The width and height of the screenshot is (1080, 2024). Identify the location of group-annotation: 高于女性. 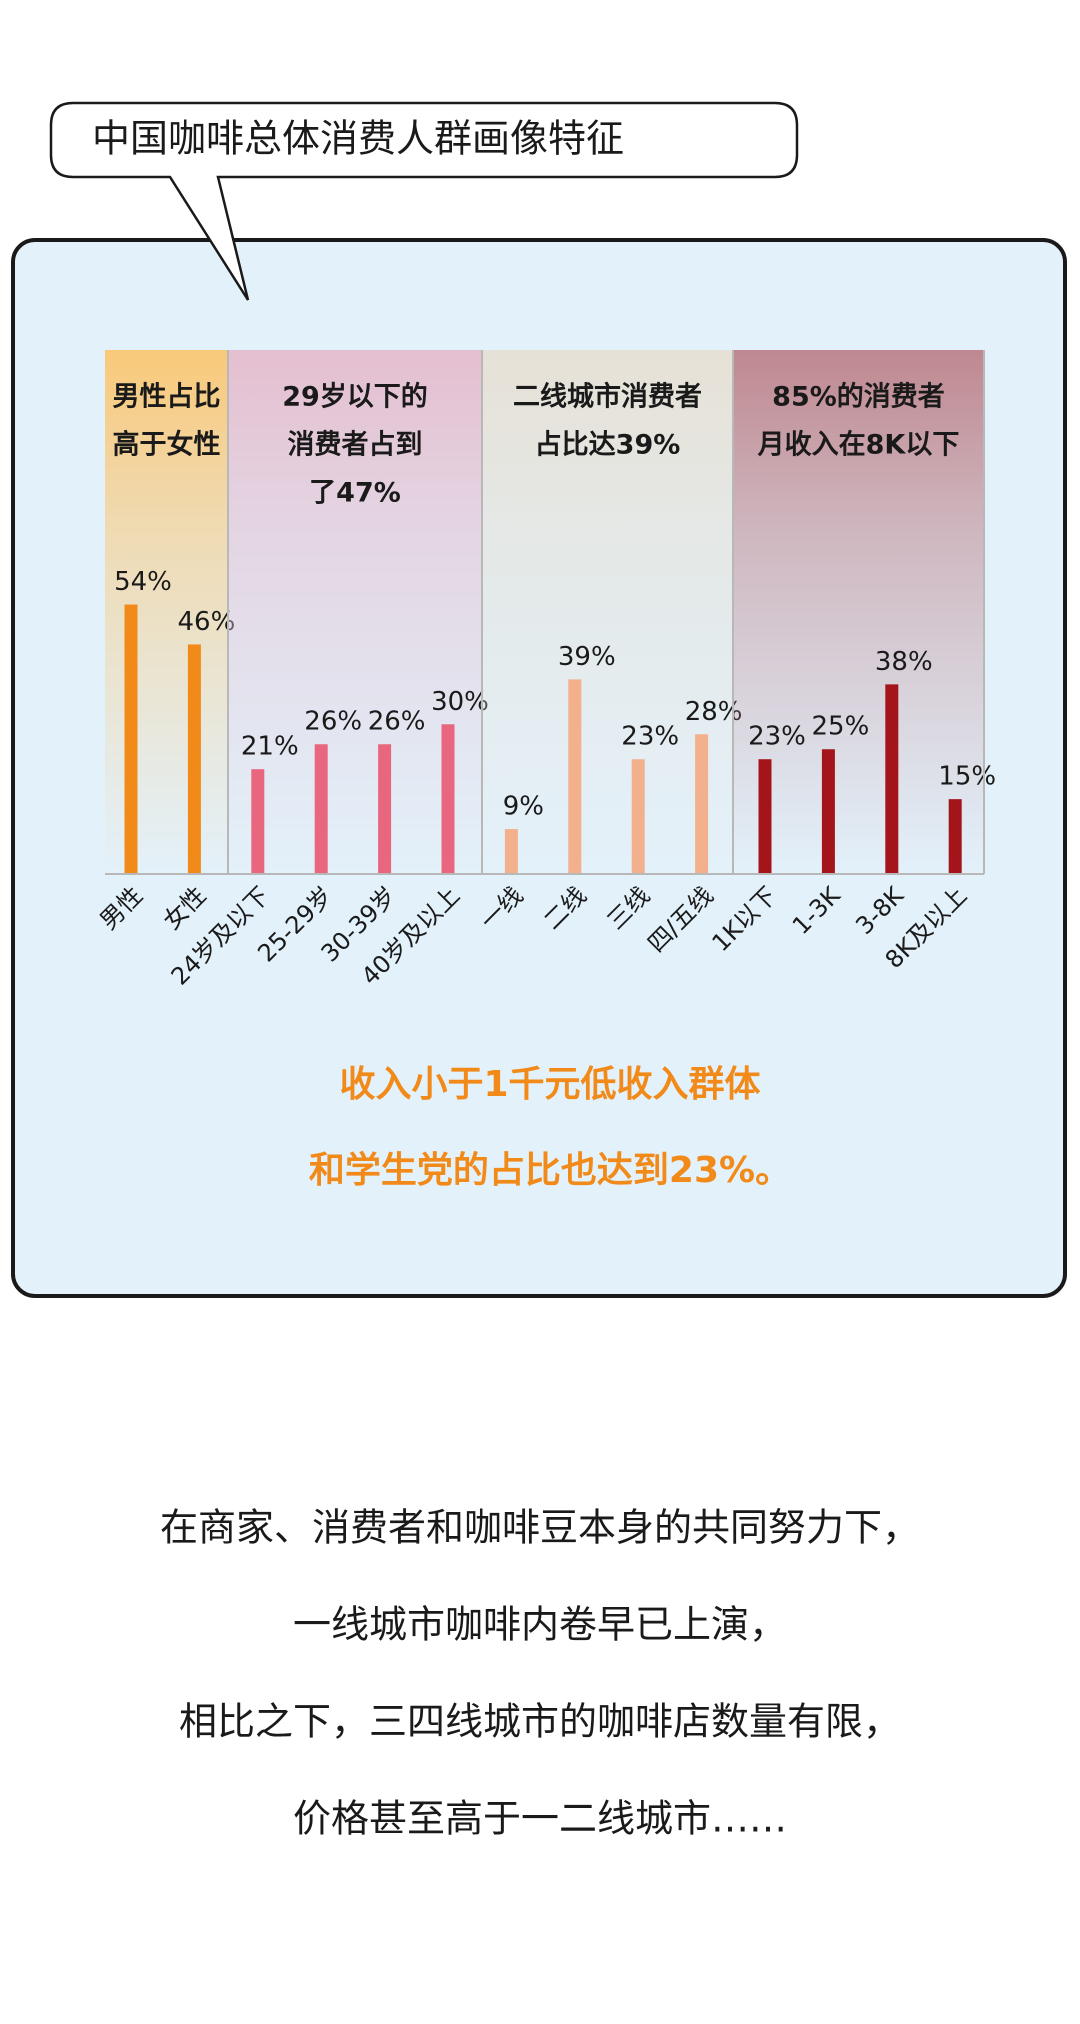
(167, 445).